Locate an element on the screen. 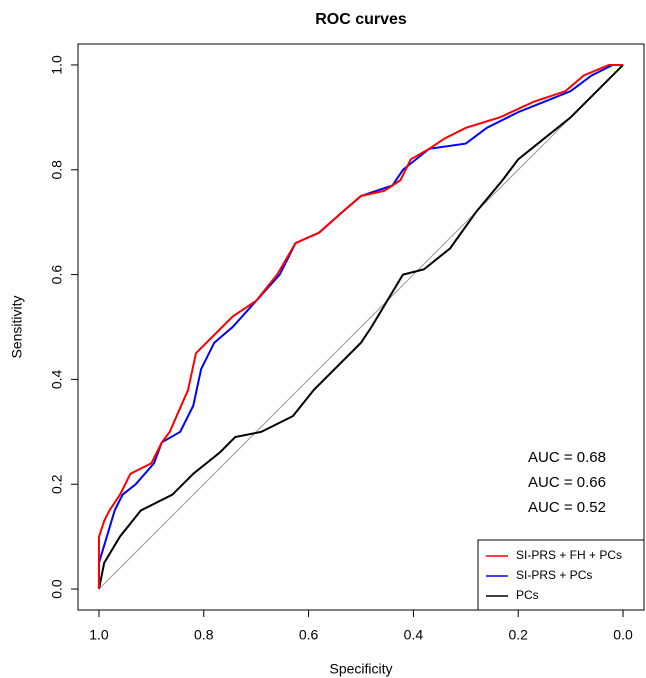 The image size is (646, 678). legend-label: PCs is located at coordinates (527, 595).